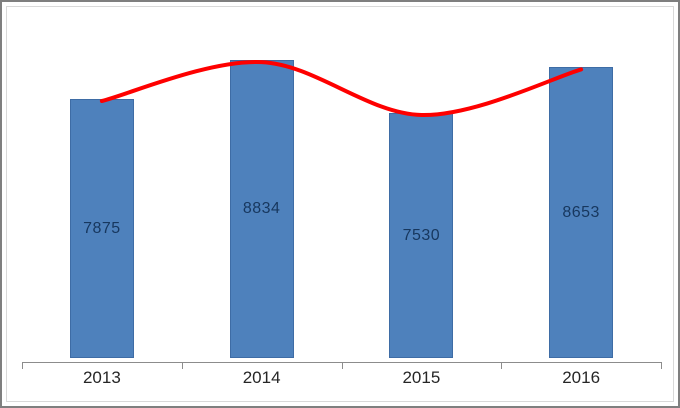 The image size is (680, 408). Describe the element at coordinates (421, 377) in the screenshot. I see `x-tick-label-2015: 2015` at that location.